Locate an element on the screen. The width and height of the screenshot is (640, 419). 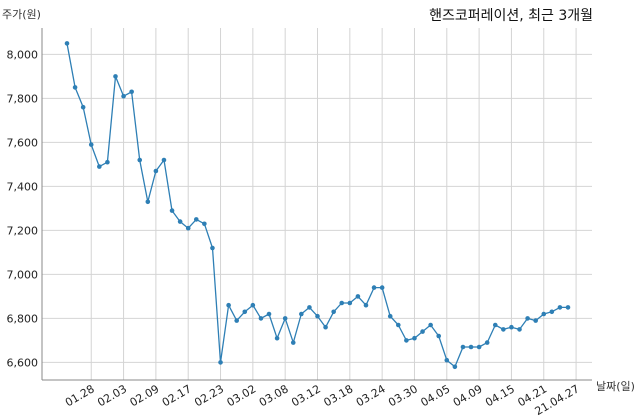
x-tick-label: 02.23 is located at coordinates (209, 395).